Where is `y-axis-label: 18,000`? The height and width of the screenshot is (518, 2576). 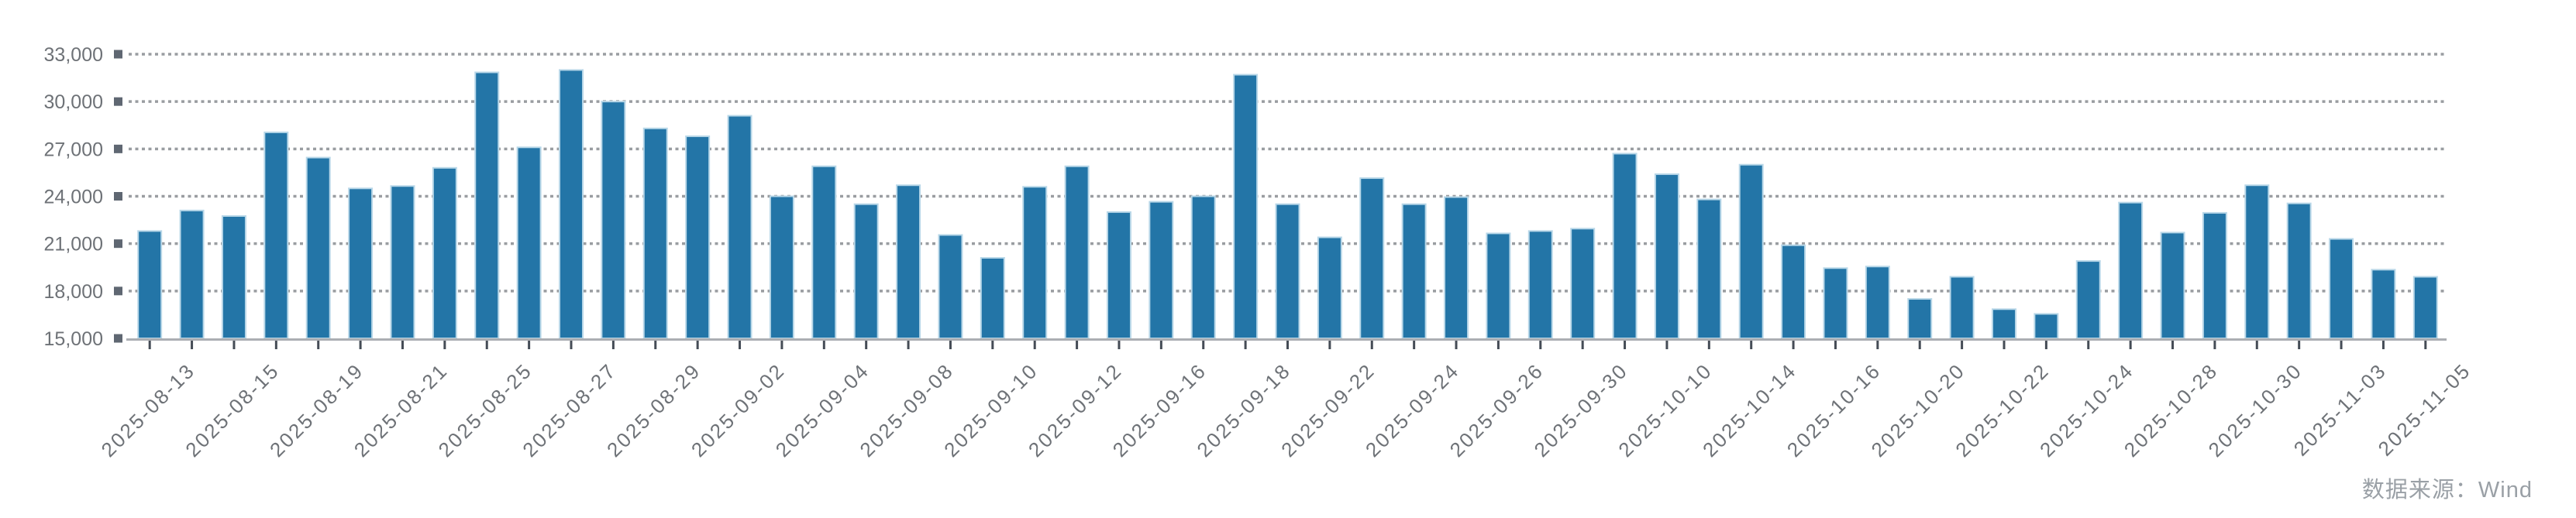
y-axis-label: 18,000 is located at coordinates (73, 292).